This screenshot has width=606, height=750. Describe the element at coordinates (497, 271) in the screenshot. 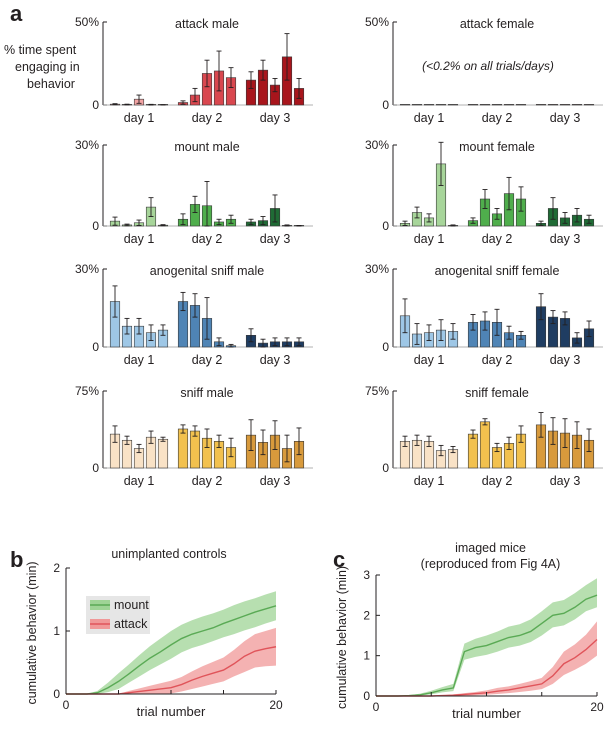

I see `chart-title: anogenital sniff female` at that location.